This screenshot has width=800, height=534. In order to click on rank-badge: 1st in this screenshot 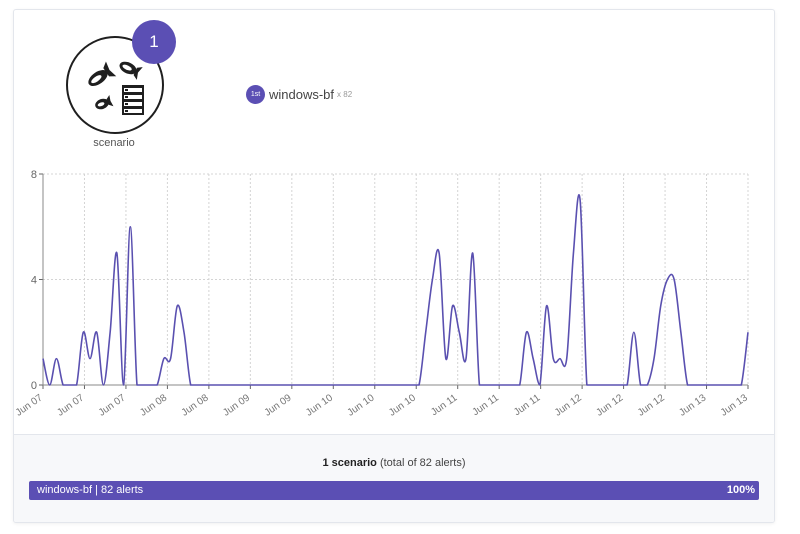, I will do `click(255, 94)`.